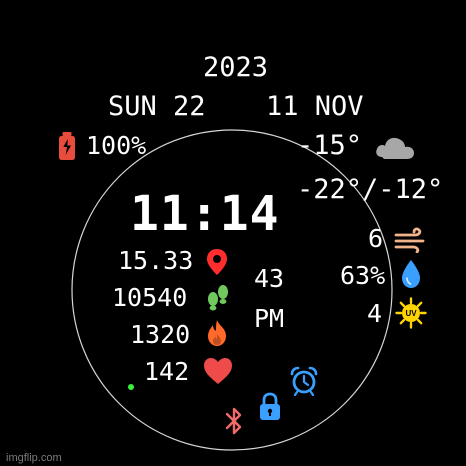 The image size is (466, 466). Describe the element at coordinates (218, 371) in the screenshot. I see `heart-icon` at that location.